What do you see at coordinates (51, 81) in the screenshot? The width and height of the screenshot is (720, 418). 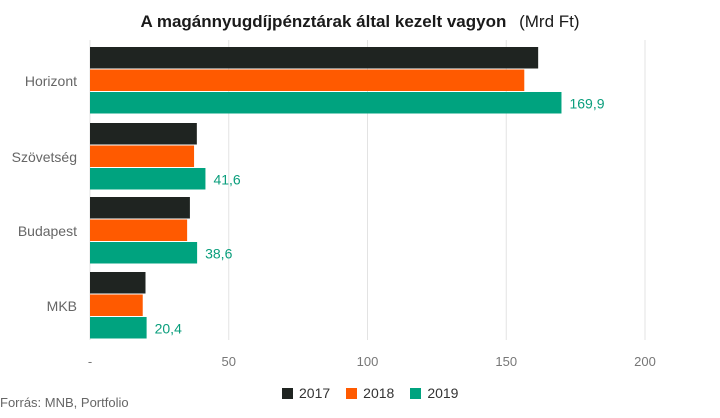 I see `category-label: Horizont` at bounding box center [51, 81].